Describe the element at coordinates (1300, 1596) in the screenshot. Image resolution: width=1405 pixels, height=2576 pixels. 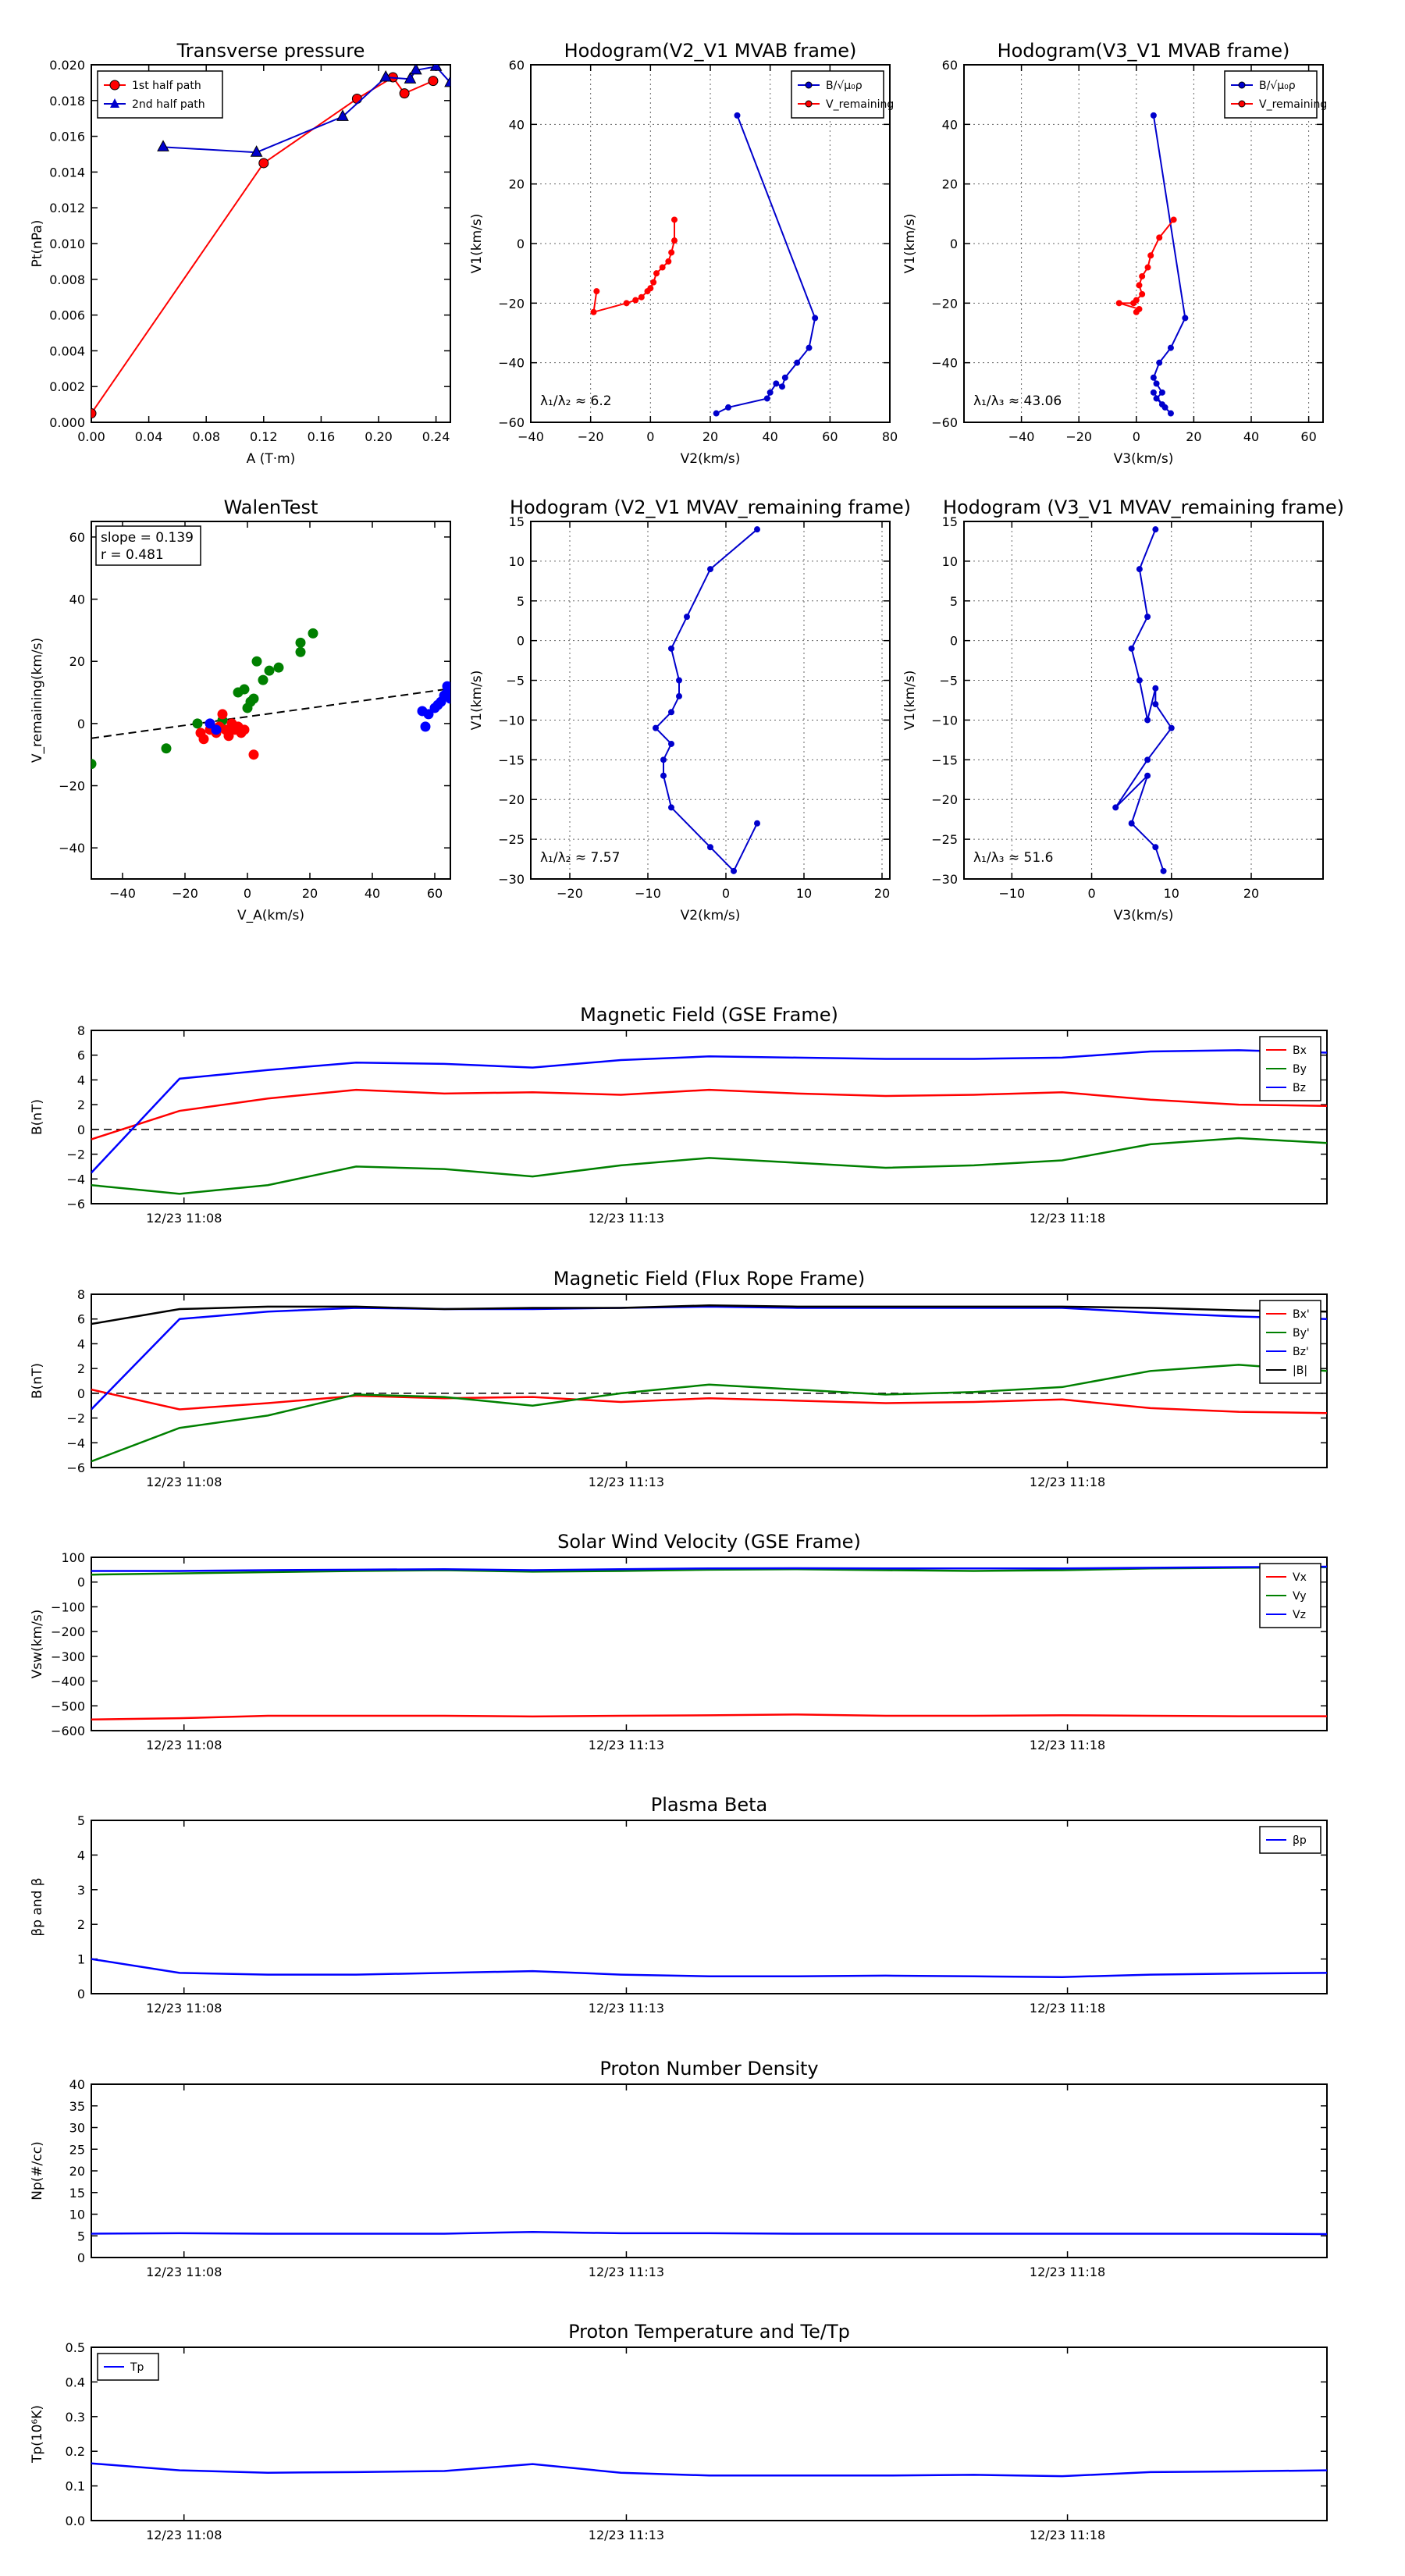
I see `legend-label: Vy` at that location.